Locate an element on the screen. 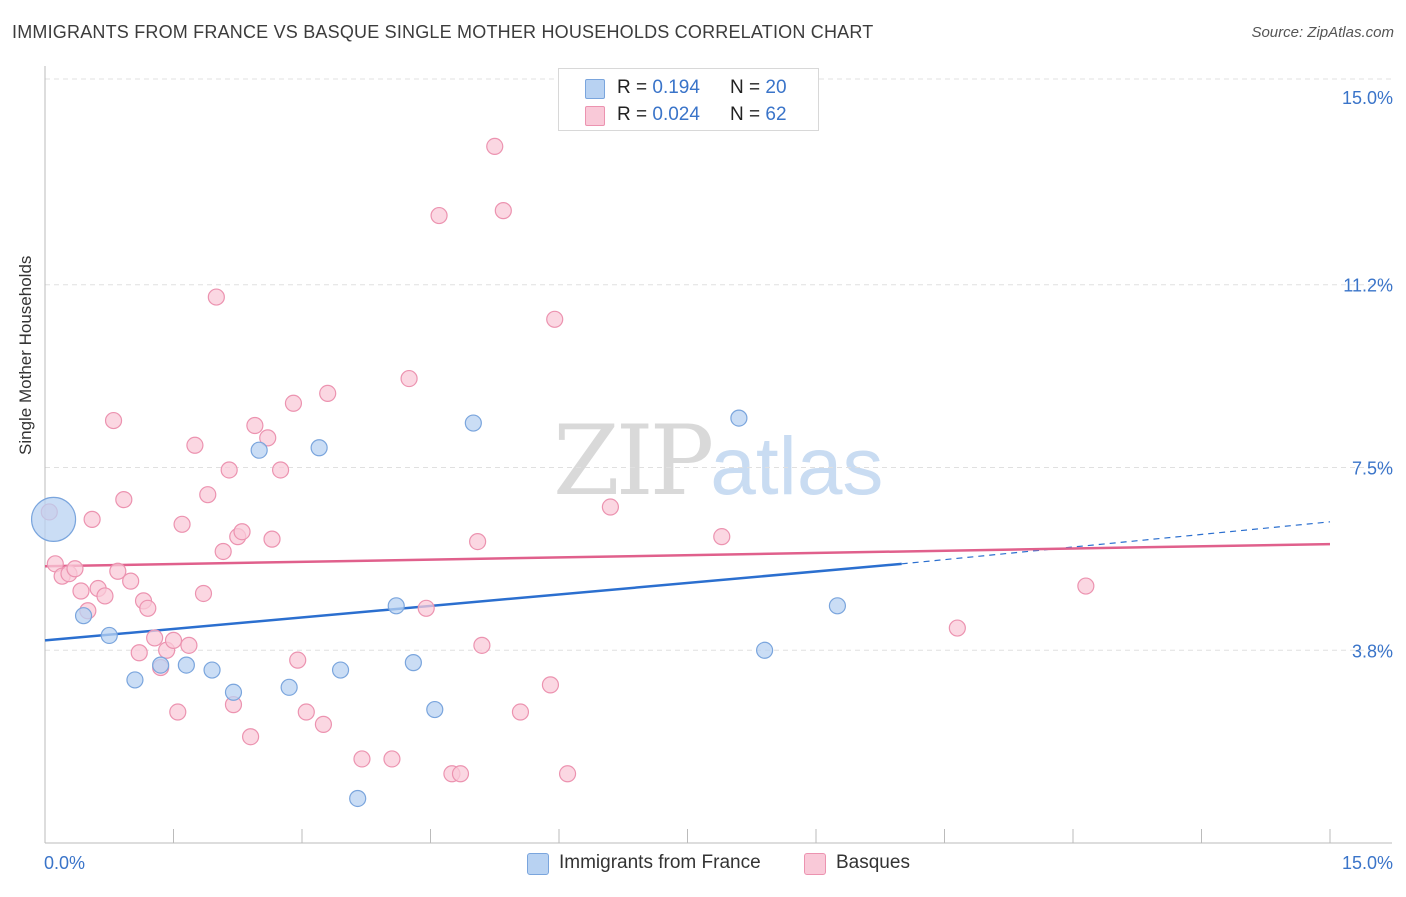  chart-source: Source: ZipAtlas.com is located at coordinates (1322, 32).